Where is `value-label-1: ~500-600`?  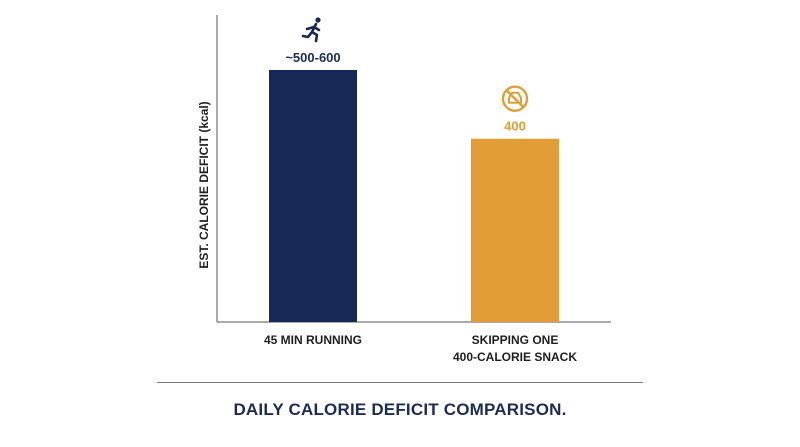 value-label-1: ~500-600 is located at coordinates (312, 57).